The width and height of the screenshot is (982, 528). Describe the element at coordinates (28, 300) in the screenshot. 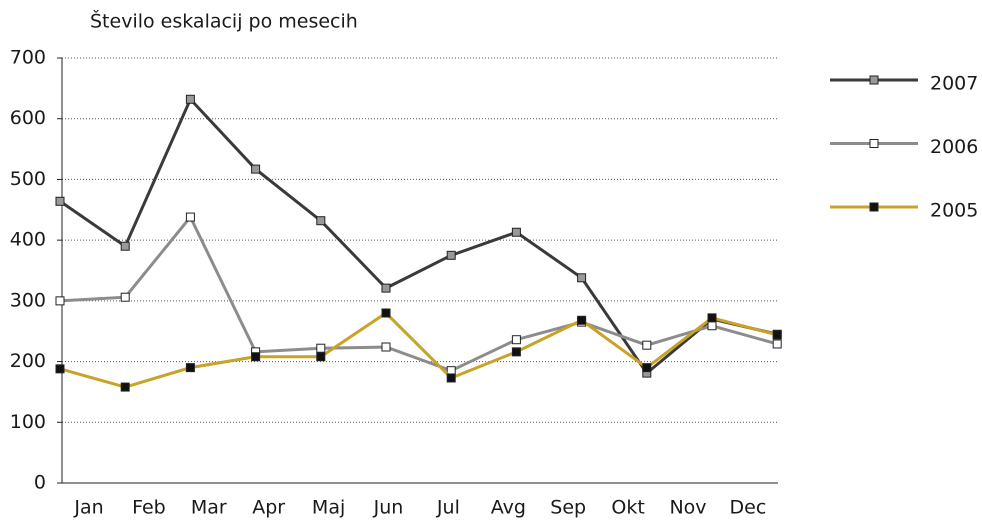

I see `y-tick-label: 300` at that location.